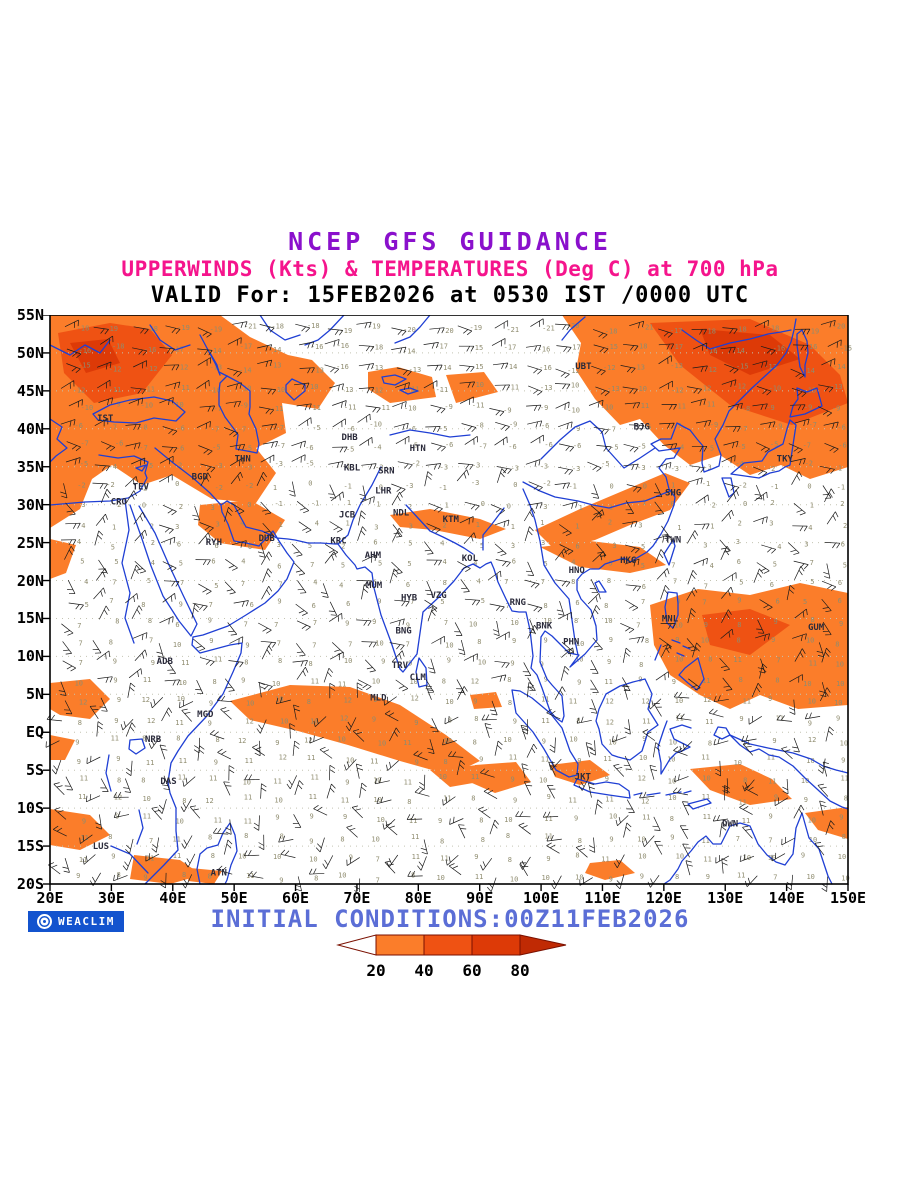 The height and width of the screenshot is (1200, 900). Describe the element at coordinates (119, 505) in the screenshot. I see `svg-text: 2` at that location.